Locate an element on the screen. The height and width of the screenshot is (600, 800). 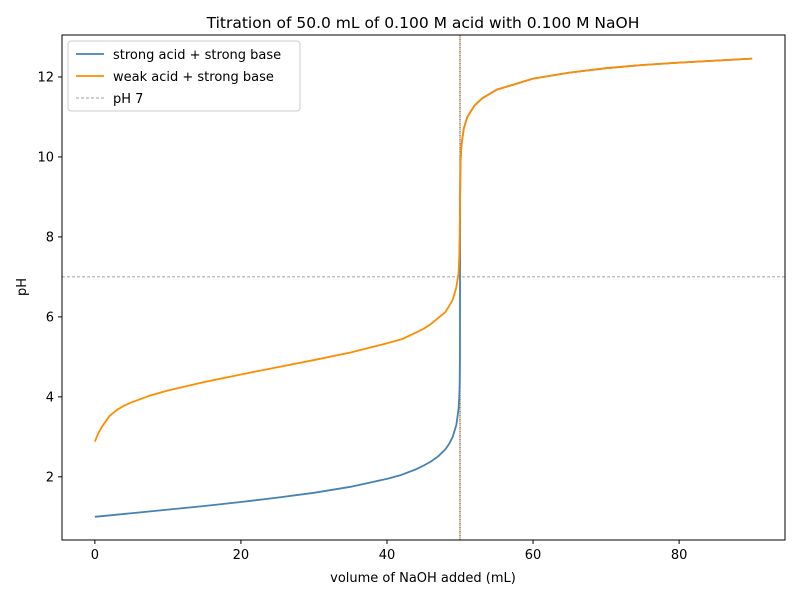
y-tick-label: 4 is located at coordinates (50, 397).